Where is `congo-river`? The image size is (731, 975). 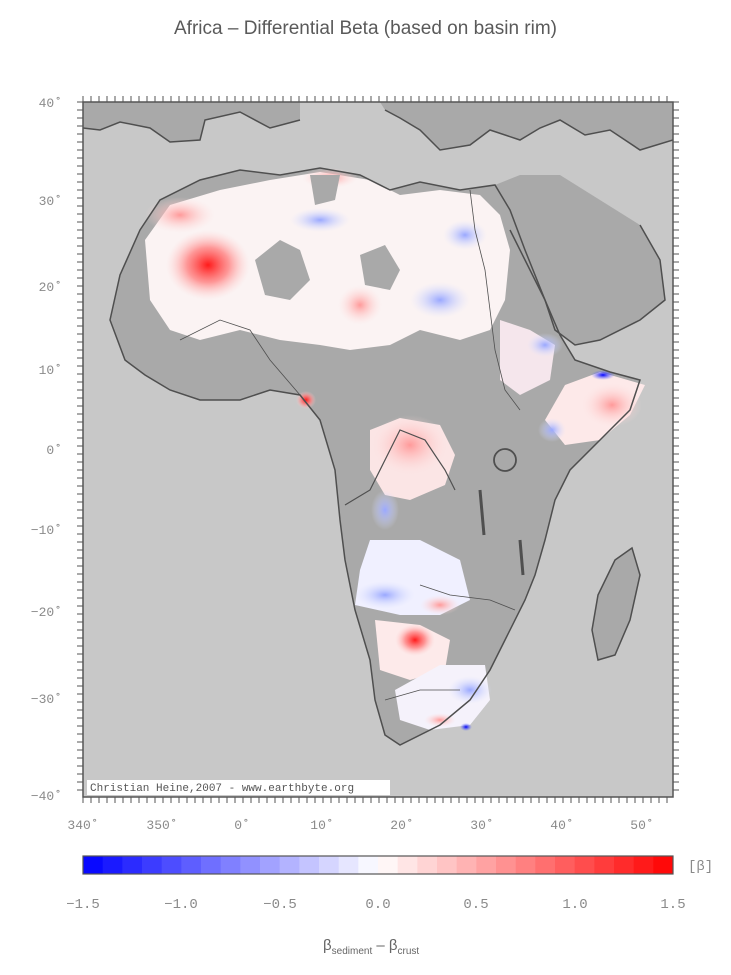
congo-river is located at coordinates (400, 467).